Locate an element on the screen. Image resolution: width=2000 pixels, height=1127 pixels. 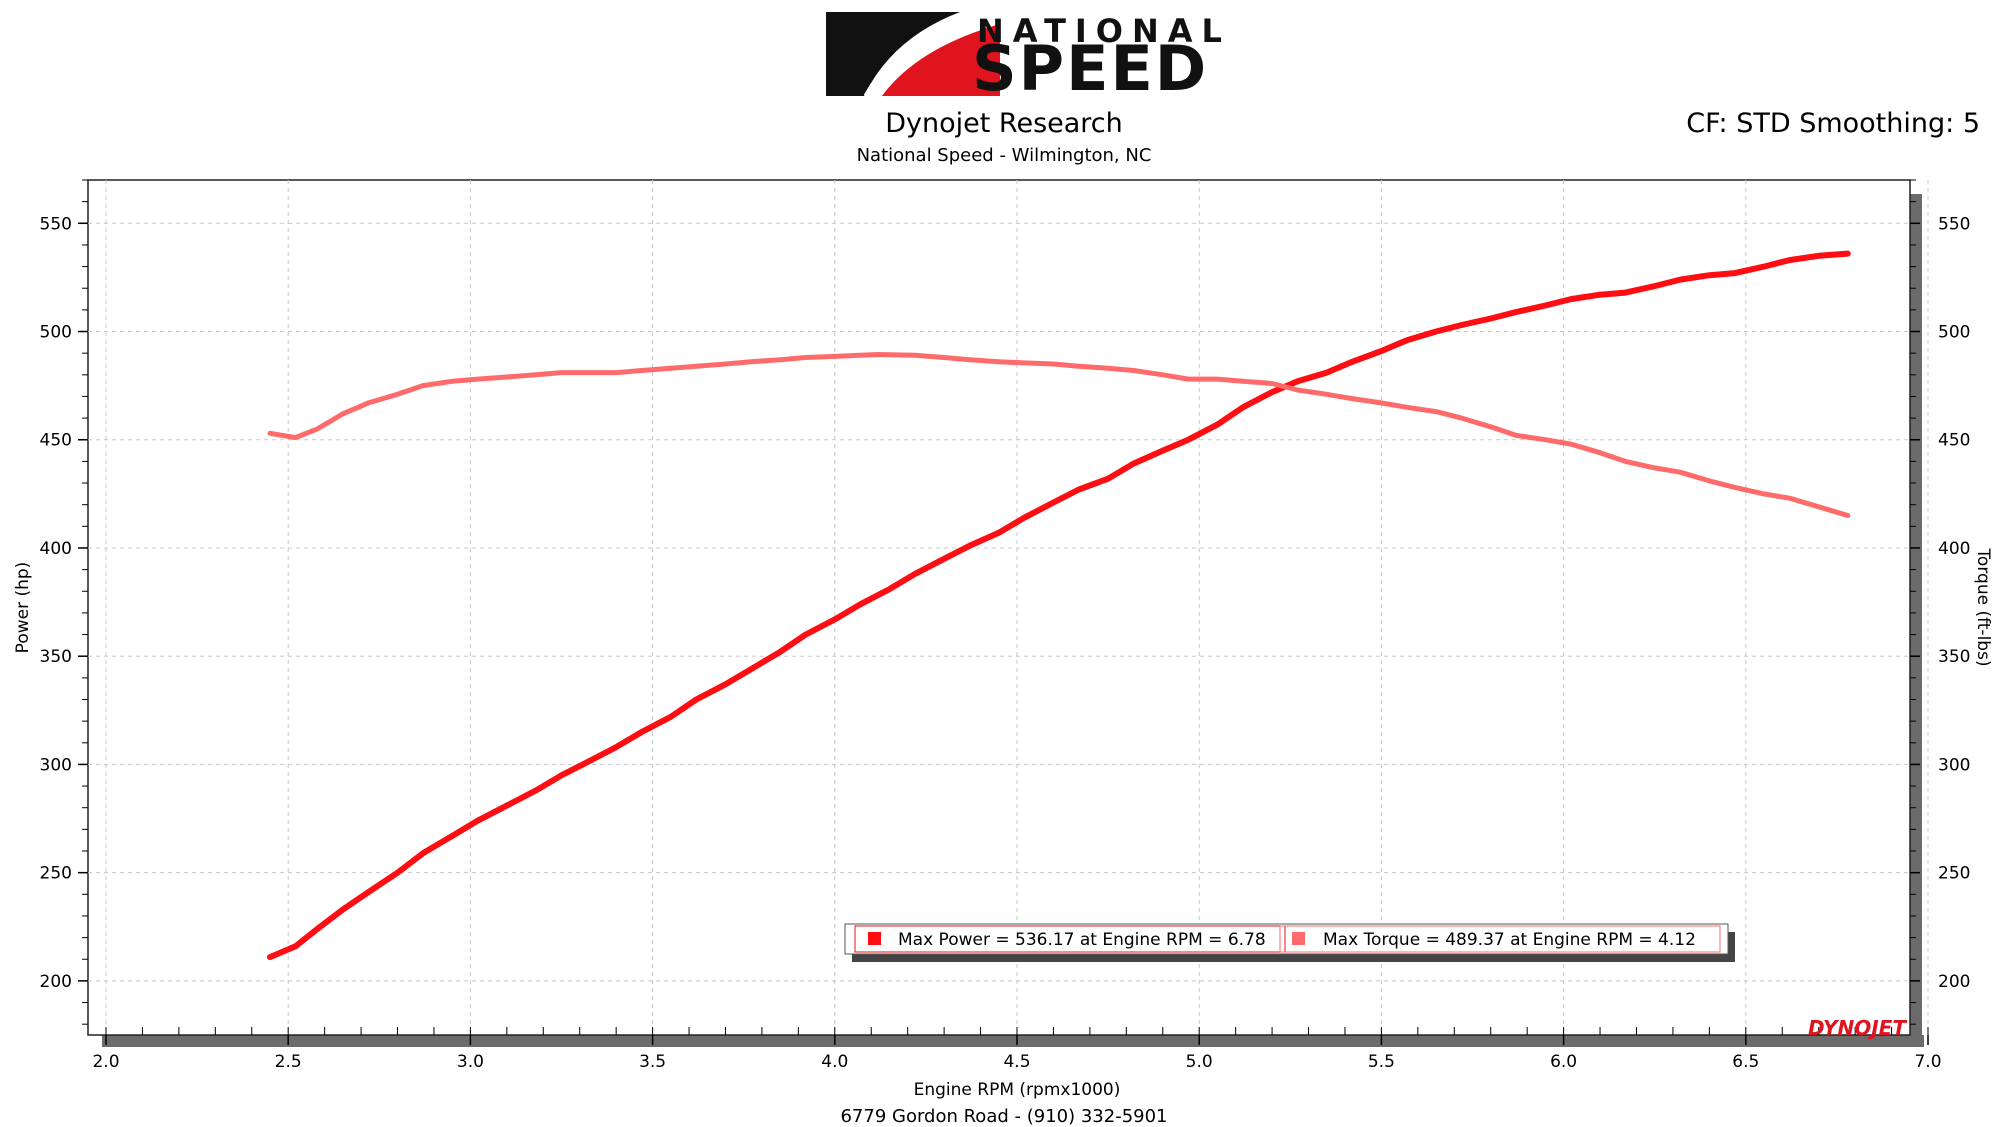
legend-power-label: Max Power = 536.17 at Engine RPM = 6.78 is located at coordinates (1082, 940).